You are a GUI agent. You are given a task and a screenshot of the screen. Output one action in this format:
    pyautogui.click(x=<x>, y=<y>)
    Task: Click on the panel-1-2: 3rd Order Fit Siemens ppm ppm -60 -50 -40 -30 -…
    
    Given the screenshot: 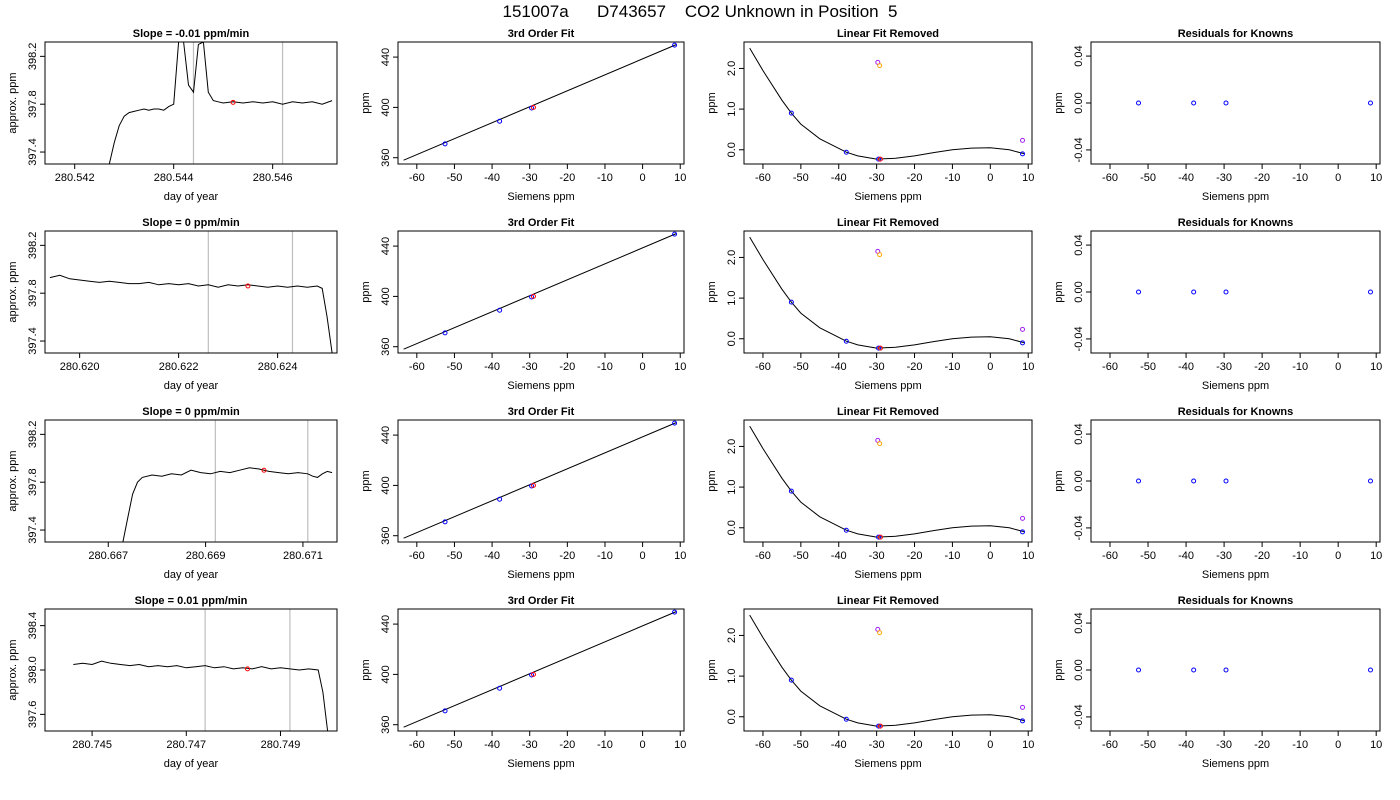 What is the action you would take?
    pyautogui.click(x=523, y=115)
    